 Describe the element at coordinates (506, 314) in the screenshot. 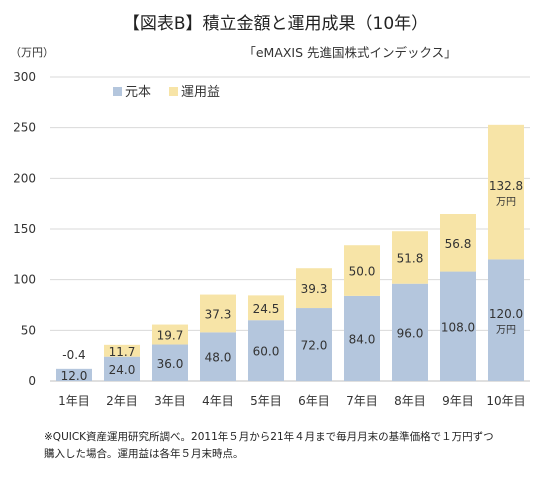

I see `data-label-principal: 120.0` at that location.